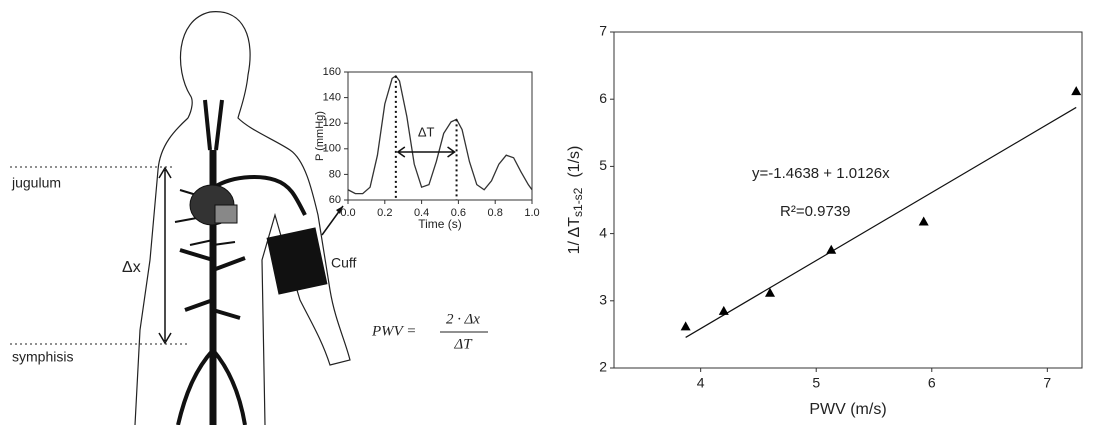  What do you see at coordinates (426, 152) in the screenshot?
I see `delta-t-arrow` at bounding box center [426, 152].